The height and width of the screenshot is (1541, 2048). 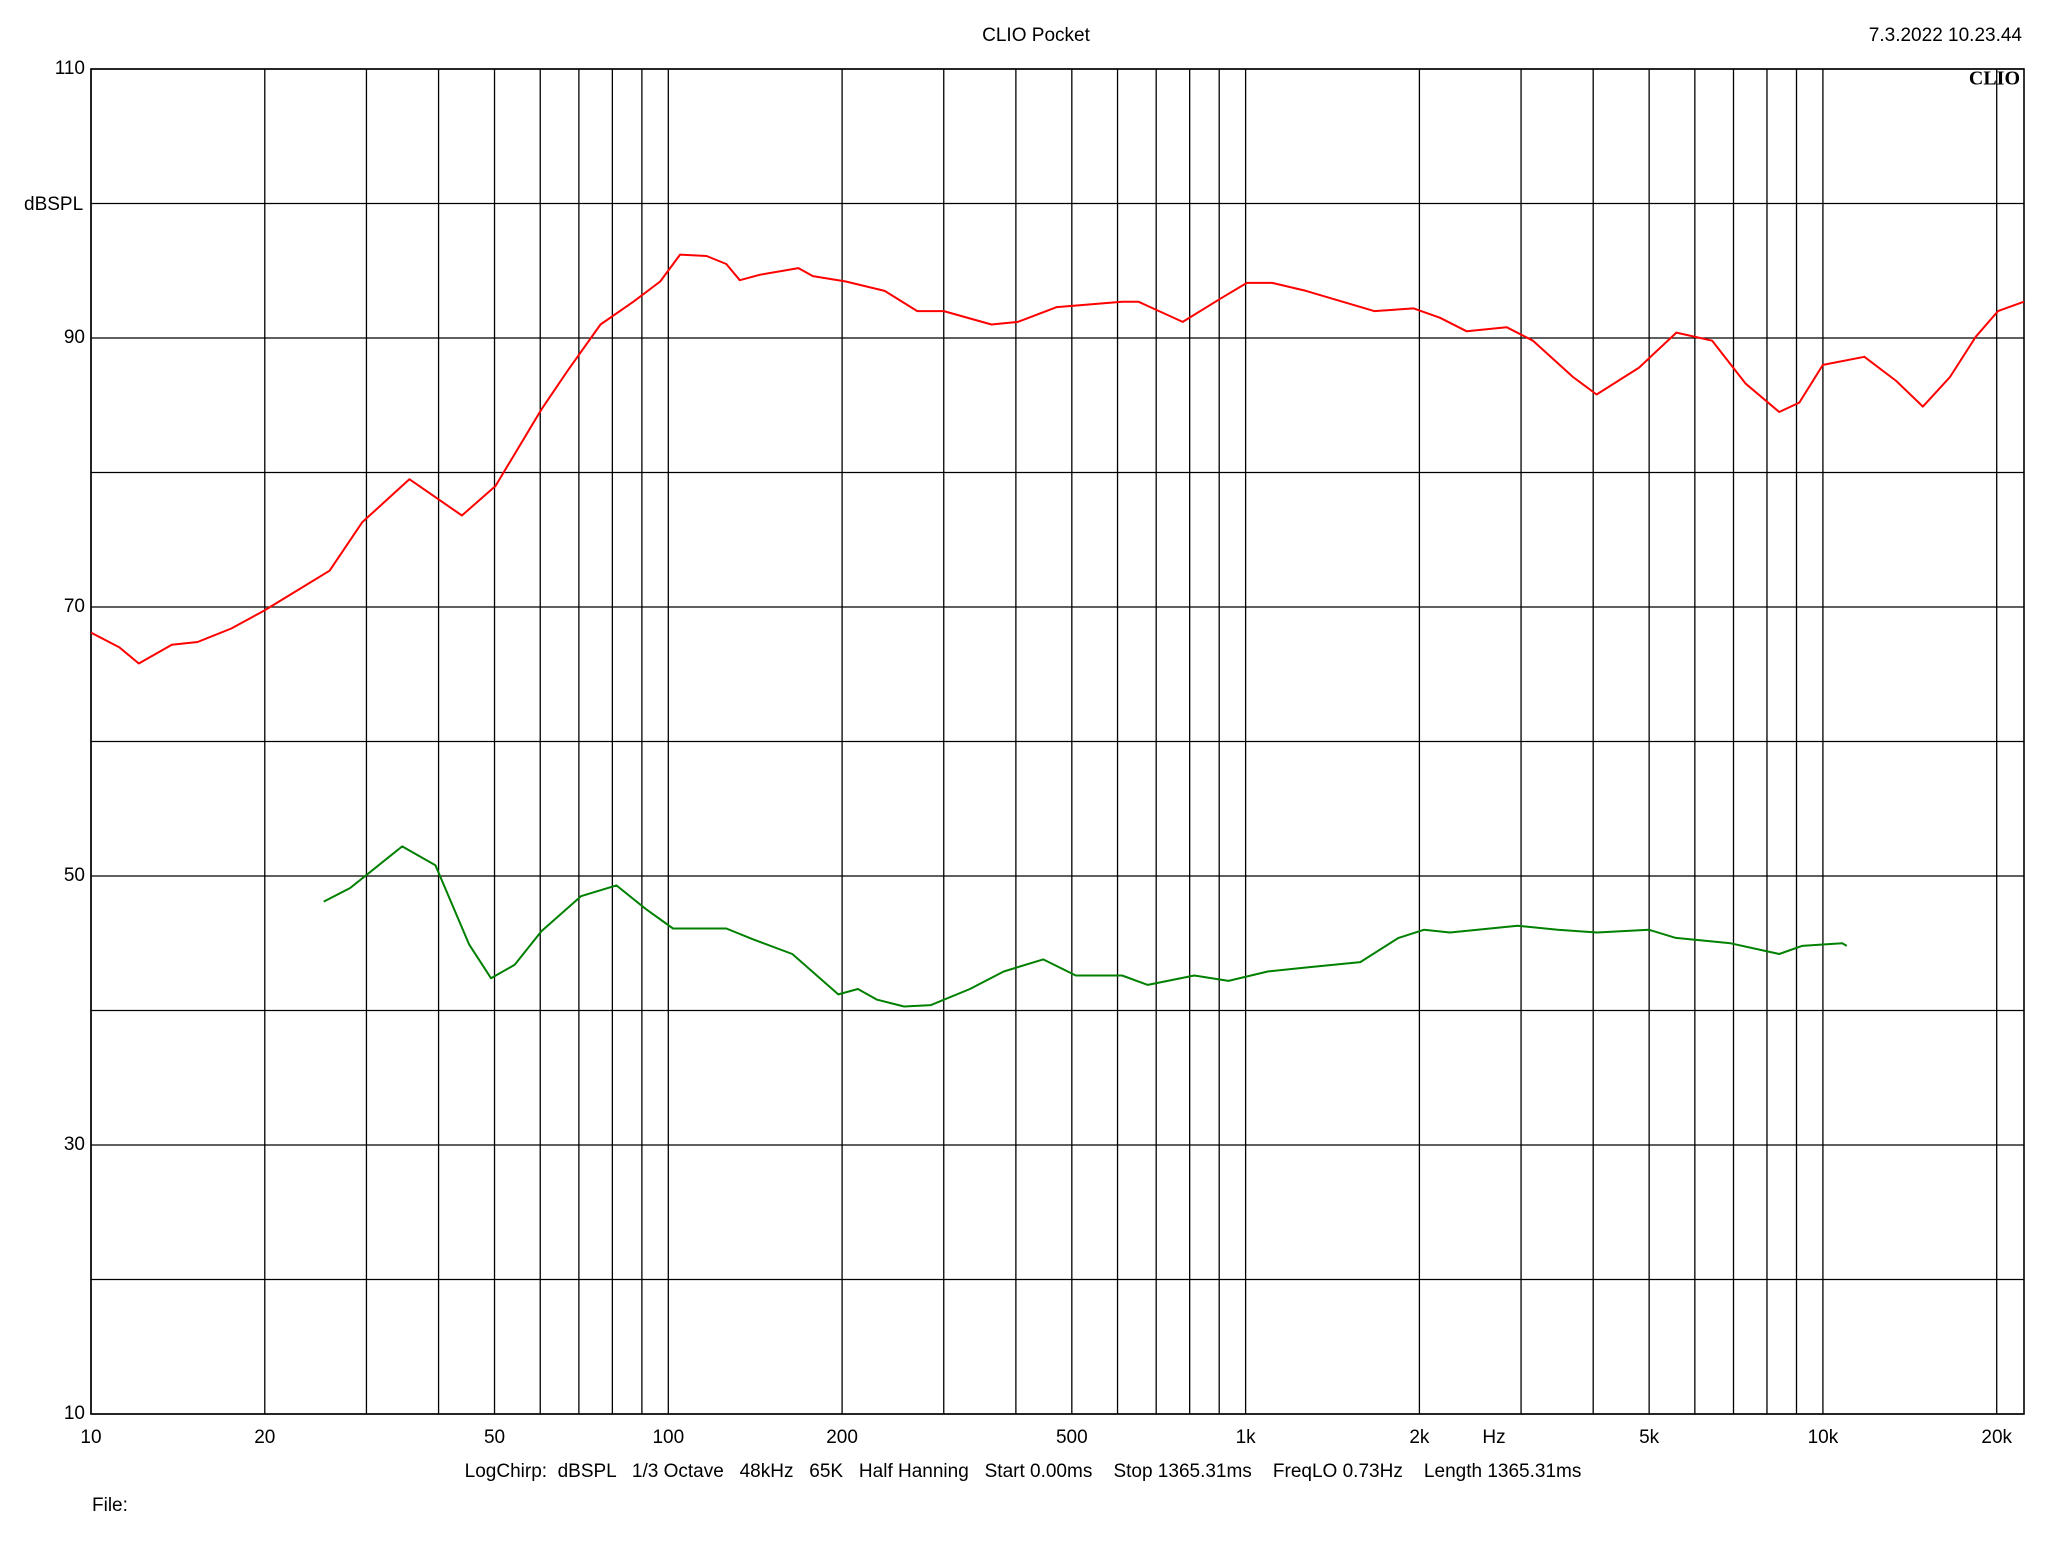 I want to click on x-tick-label: 1k, so click(x=1246, y=1437).